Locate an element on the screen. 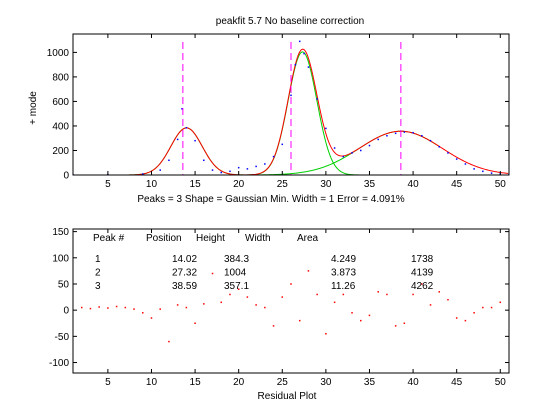  bot-xtick-label: 50 is located at coordinates (501, 382).